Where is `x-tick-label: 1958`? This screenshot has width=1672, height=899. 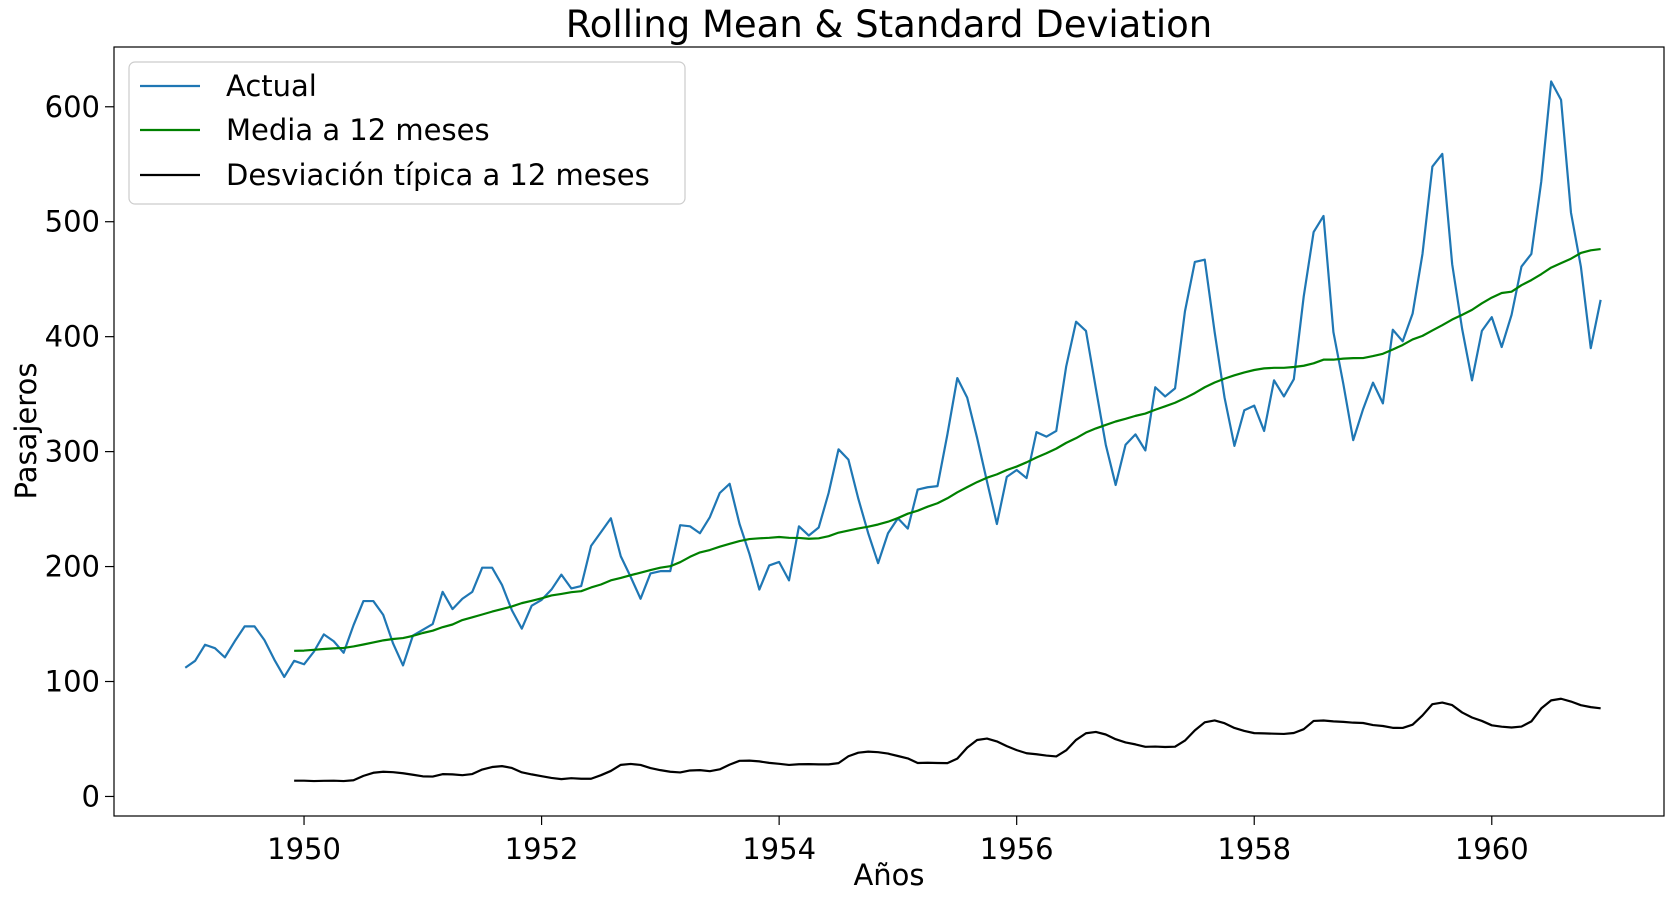
x-tick-label: 1958 is located at coordinates (1254, 849).